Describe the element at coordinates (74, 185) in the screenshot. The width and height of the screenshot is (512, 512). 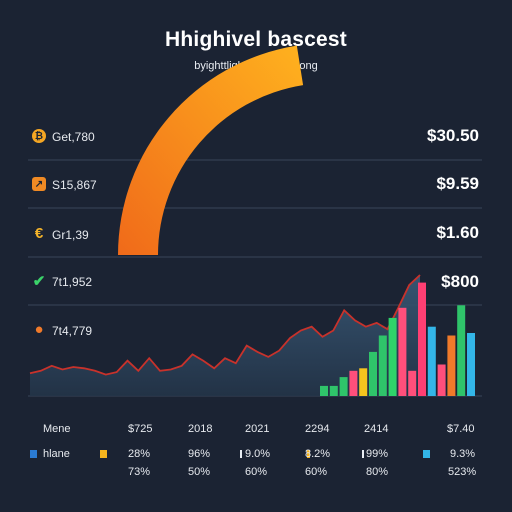
I see `row-2-label: S15,867` at that location.